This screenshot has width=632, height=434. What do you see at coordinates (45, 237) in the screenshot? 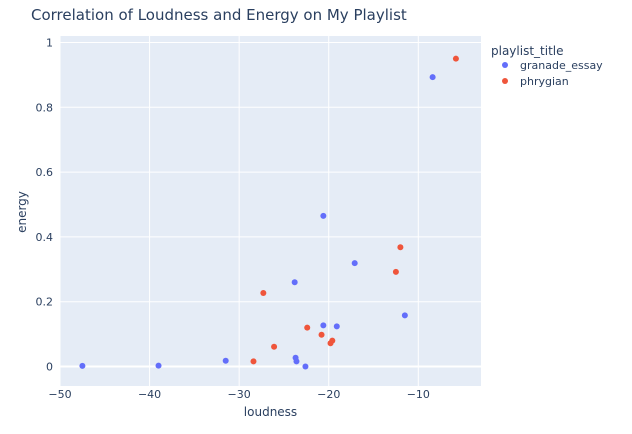
I see `y-tick-label: 0.4` at bounding box center [45, 237].